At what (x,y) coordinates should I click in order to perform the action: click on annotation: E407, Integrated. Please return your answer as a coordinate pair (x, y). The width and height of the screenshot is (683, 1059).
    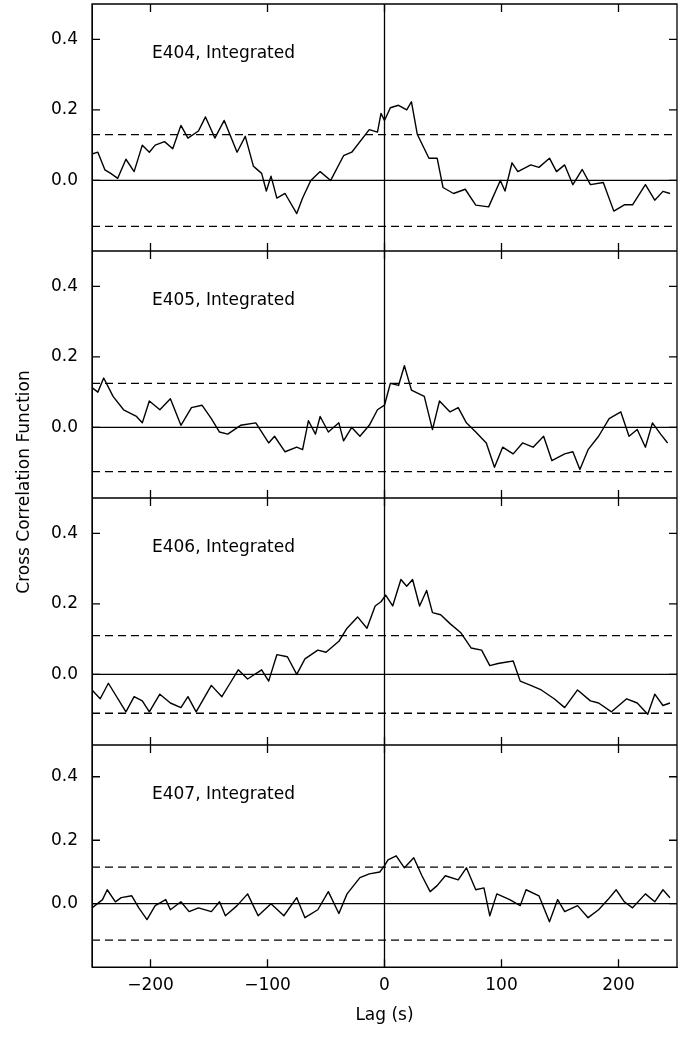
    Looking at the image, I should click on (224, 793).